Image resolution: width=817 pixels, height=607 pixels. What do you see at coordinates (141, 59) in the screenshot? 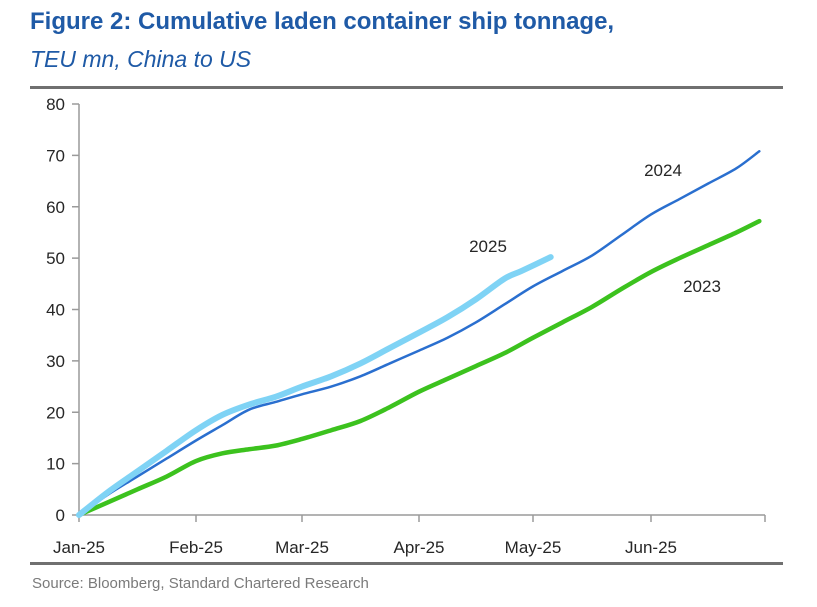
I see `chart-subtitle: TEU mn, China to US` at bounding box center [141, 59].